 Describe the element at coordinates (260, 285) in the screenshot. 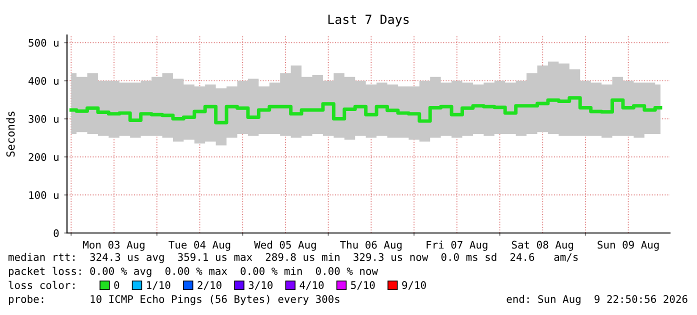

I see `legend-label: 3/10` at that location.